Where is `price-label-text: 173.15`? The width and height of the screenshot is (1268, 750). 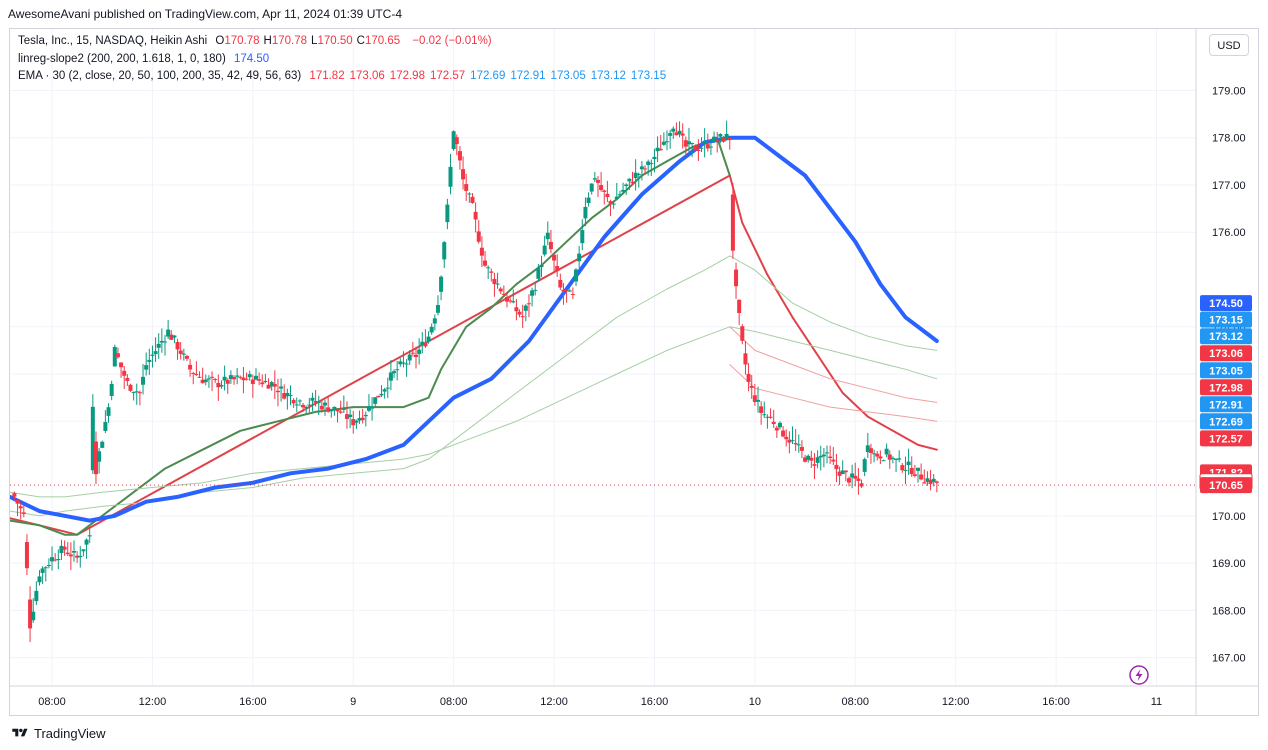 price-label-text: 173.15 is located at coordinates (1226, 321).